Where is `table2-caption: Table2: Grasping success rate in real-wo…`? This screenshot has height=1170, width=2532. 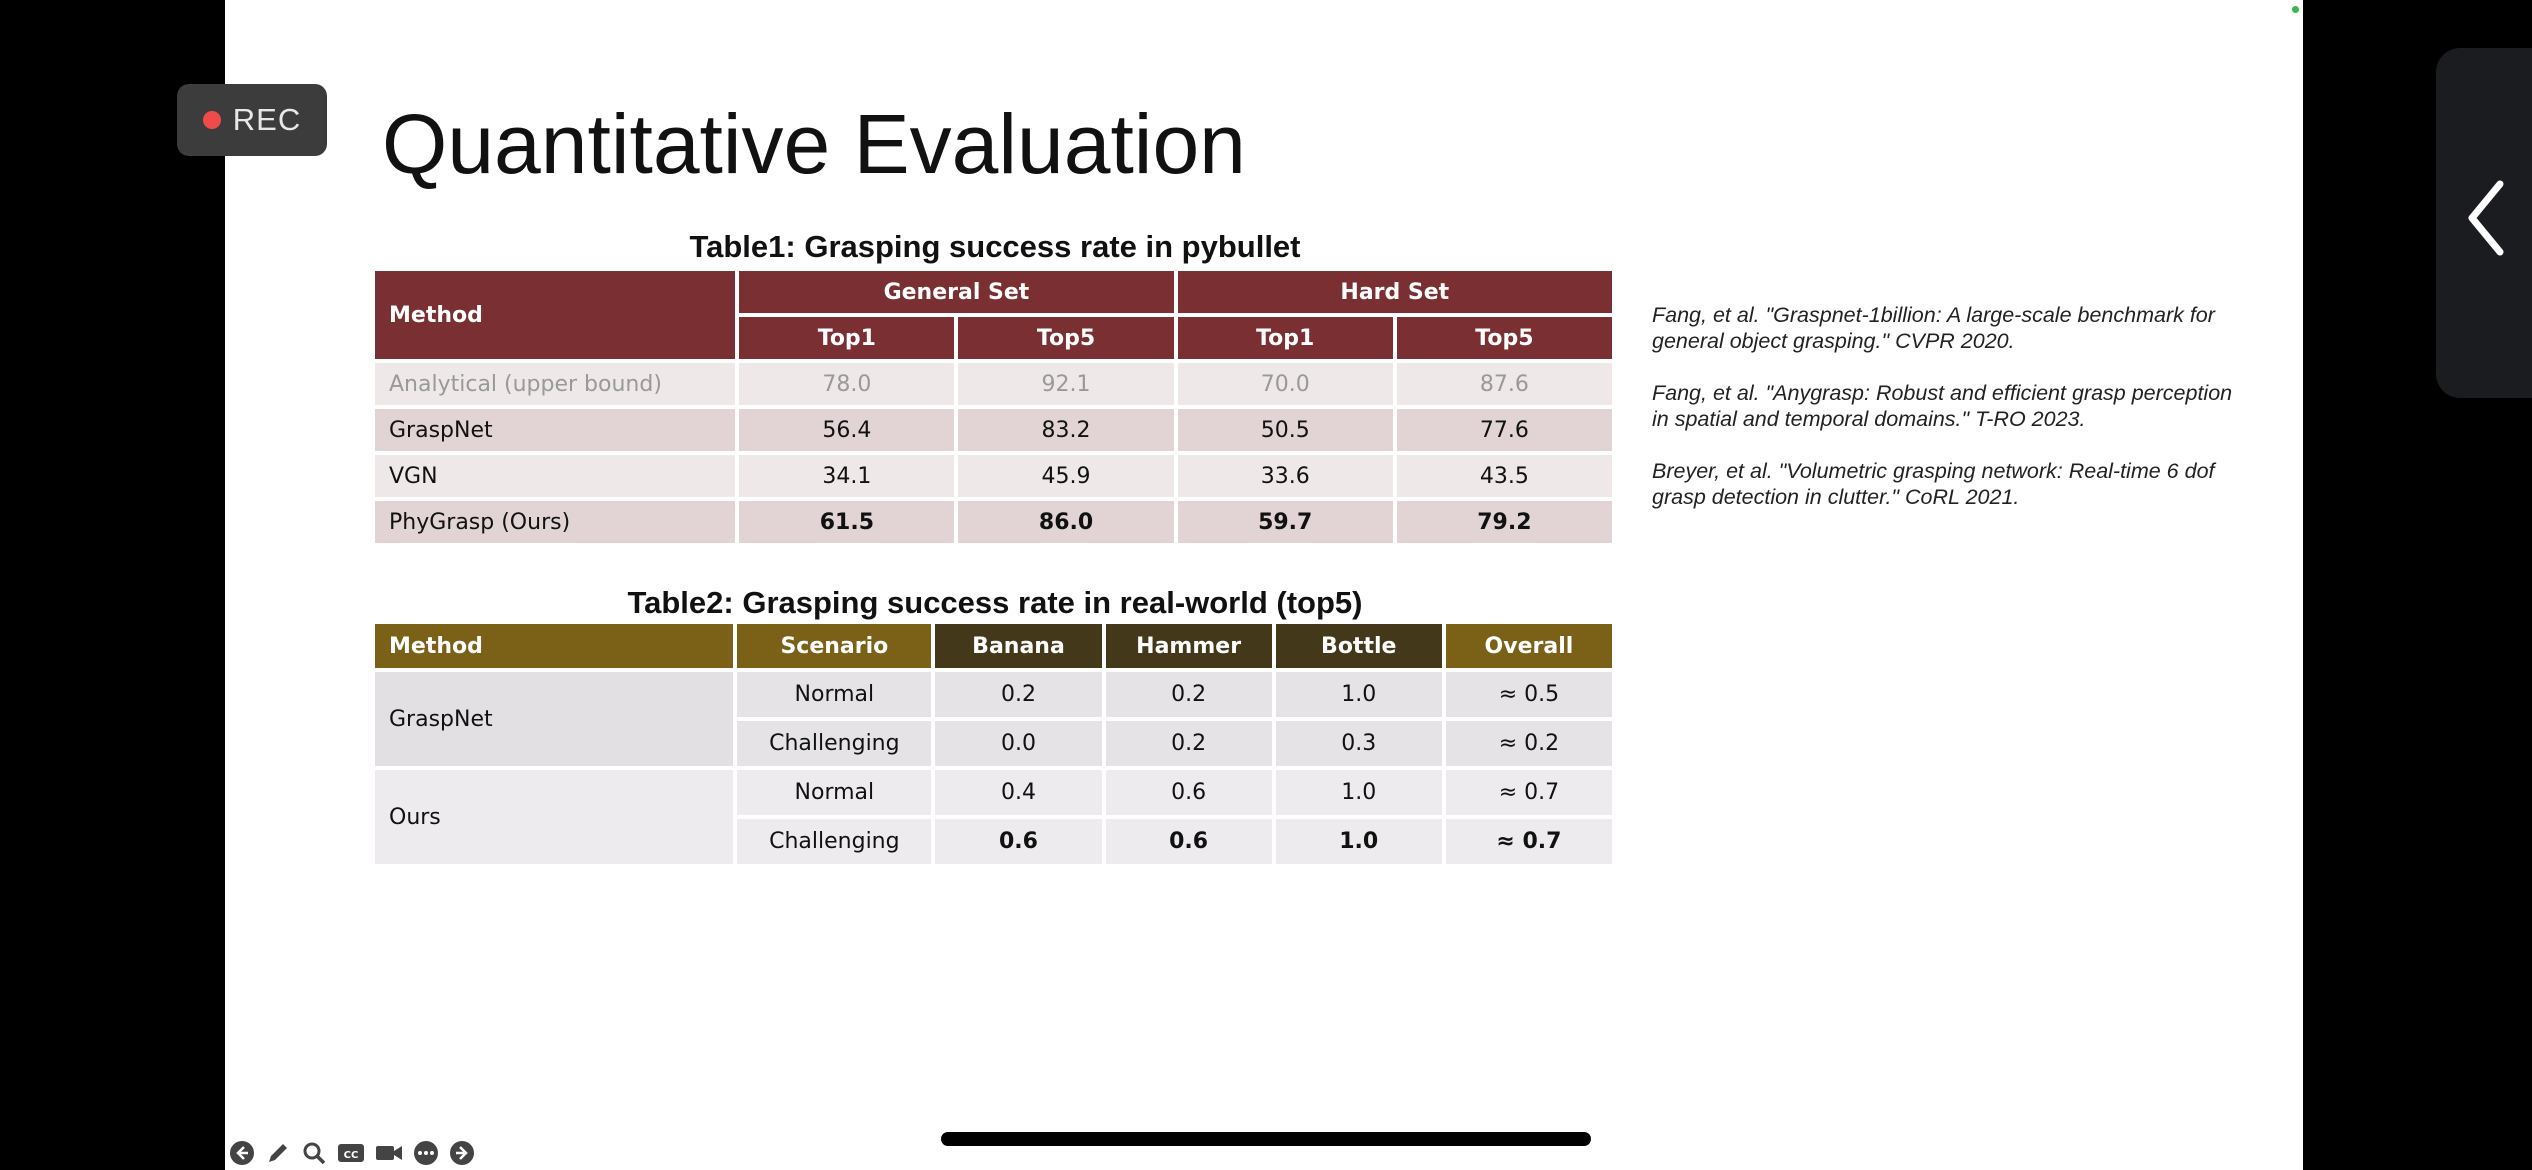
table2-caption: Table2: Grasping success rate in real-wo… is located at coordinates (995, 602).